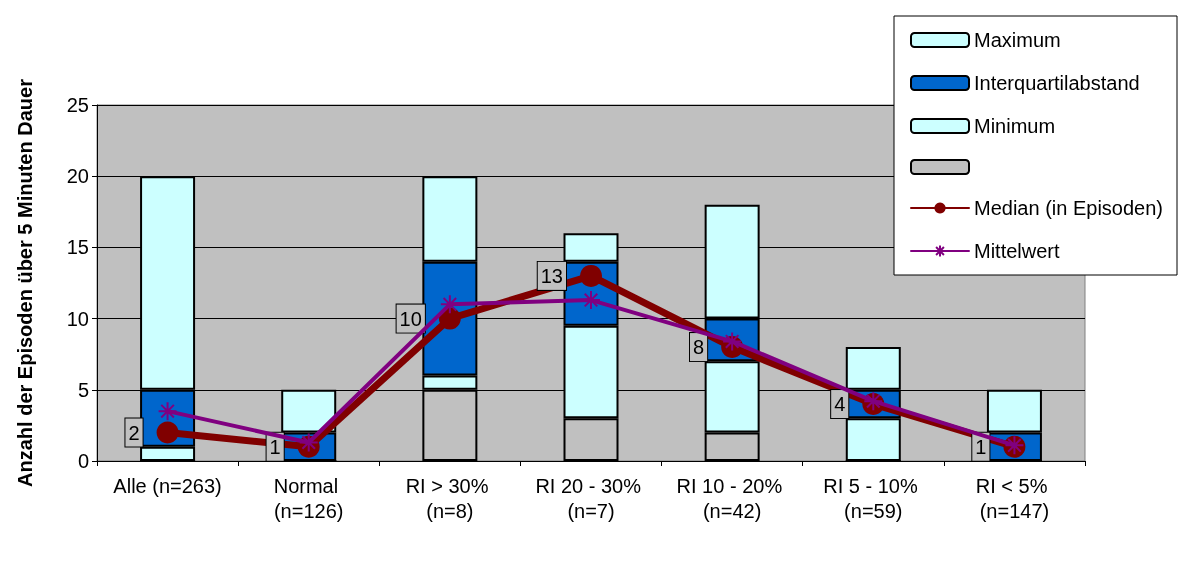 This screenshot has height=583, width=1187. Describe the element at coordinates (1069, 208) in the screenshot. I see `legend-label: Median (in Episoden)` at that location.